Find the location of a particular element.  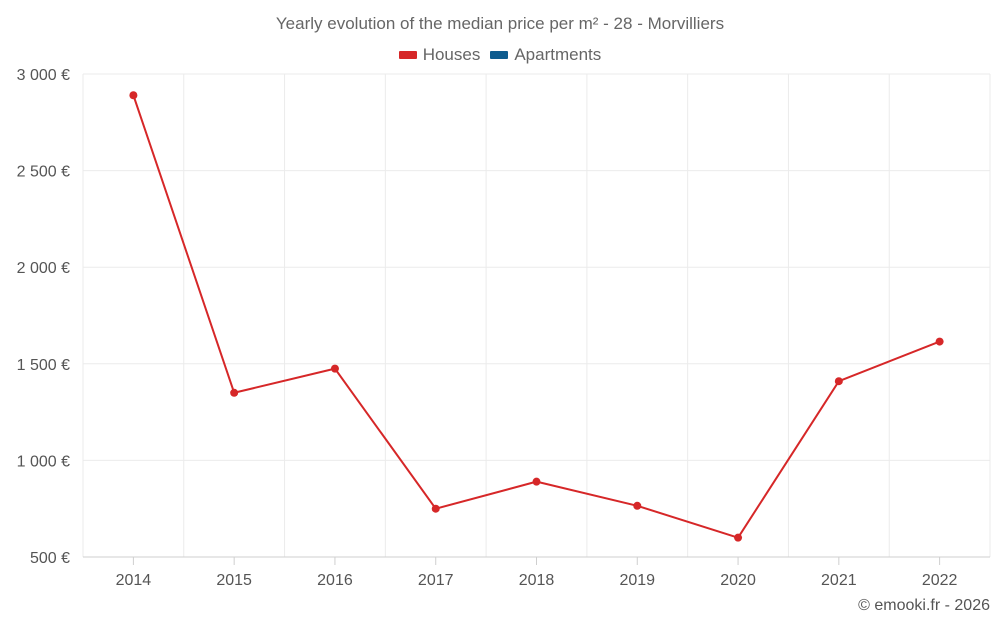

legend-item-houses: Houses is located at coordinates (439, 55).